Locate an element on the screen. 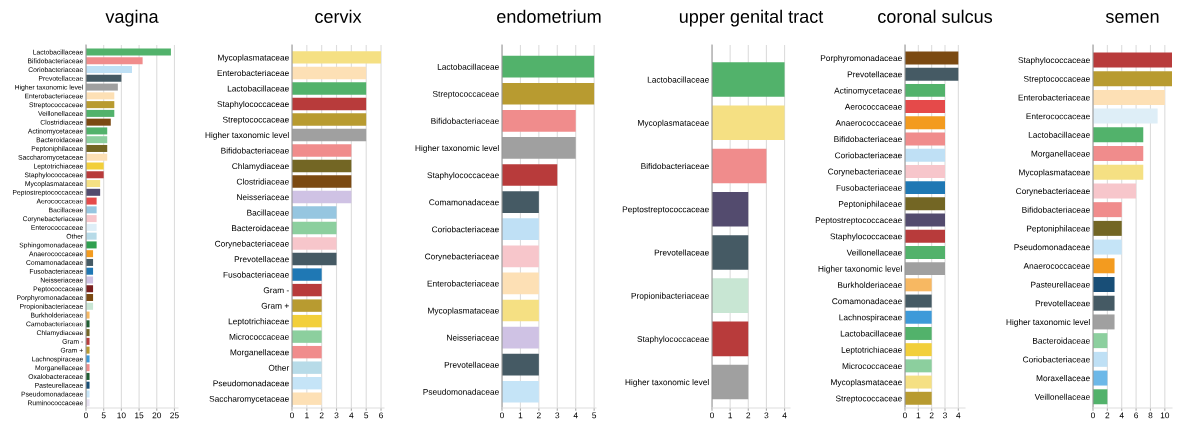  chart-title: upper genital tract is located at coordinates (751, 18).